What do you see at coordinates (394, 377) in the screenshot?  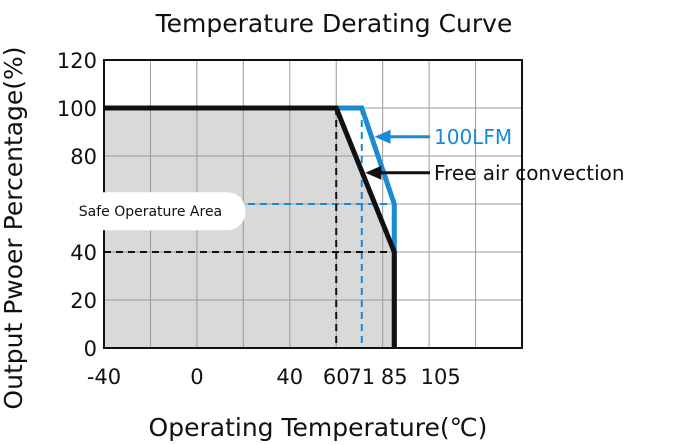 I see `x-tick-label: 85` at bounding box center [394, 377].